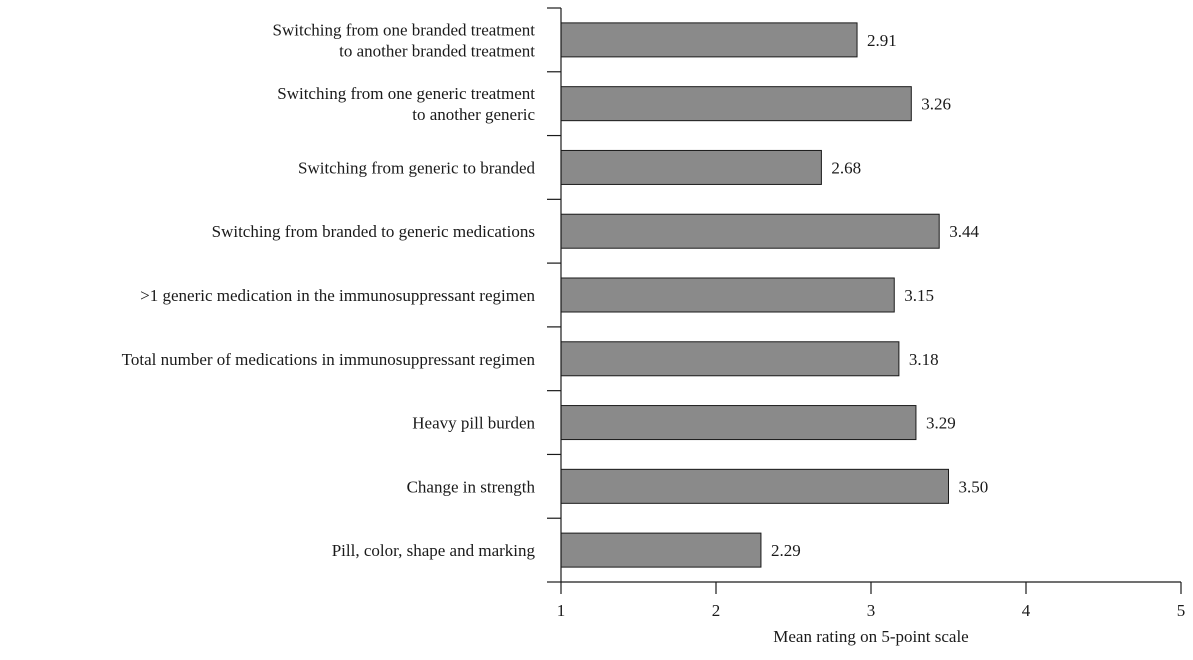 This screenshot has height=660, width=1193. I want to click on x-tick-label-1: 2, so click(716, 610).